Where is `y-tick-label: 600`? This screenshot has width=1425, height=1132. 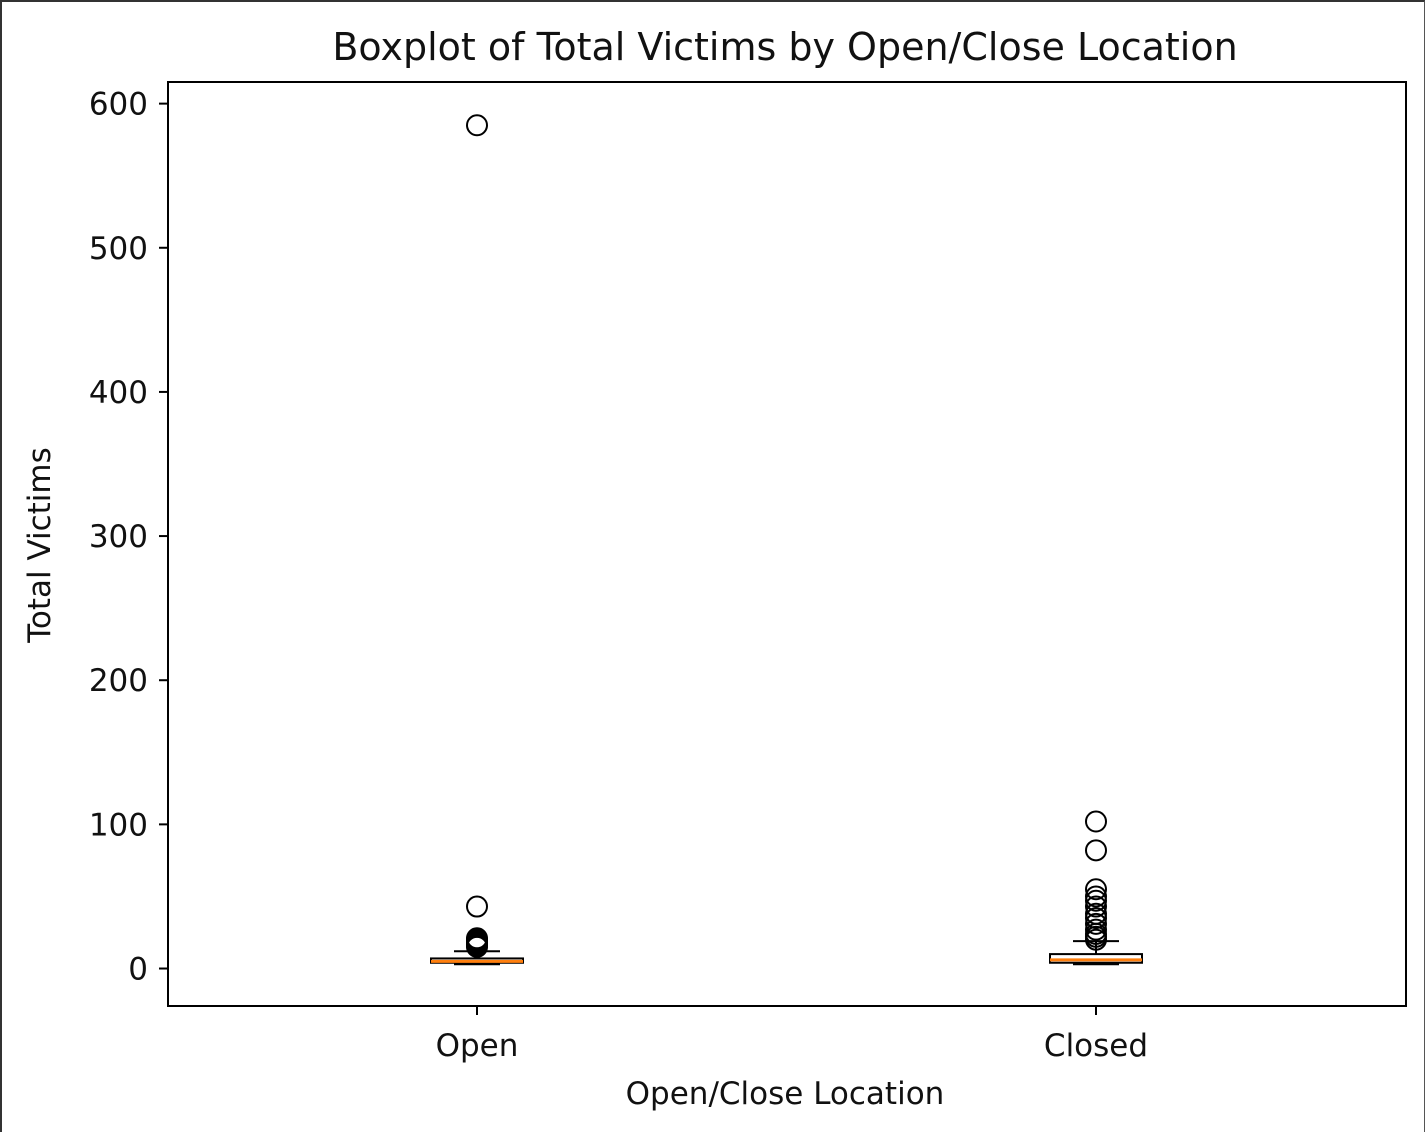 y-tick-label: 600 is located at coordinates (118, 105).